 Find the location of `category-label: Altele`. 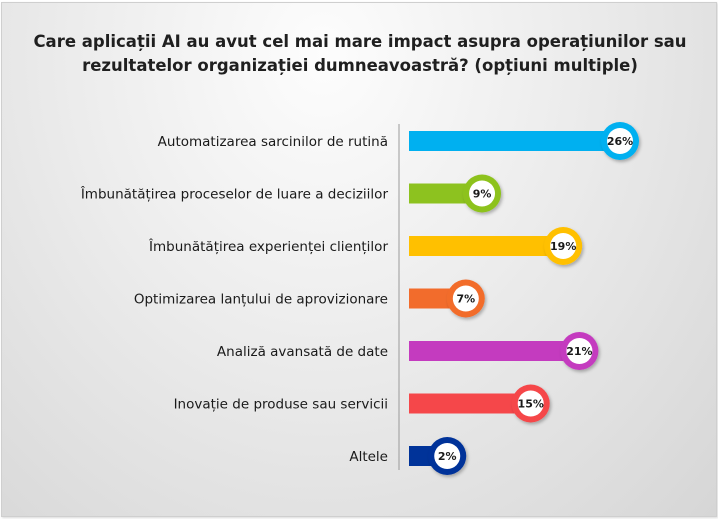

category-label: Altele is located at coordinates (368, 457).